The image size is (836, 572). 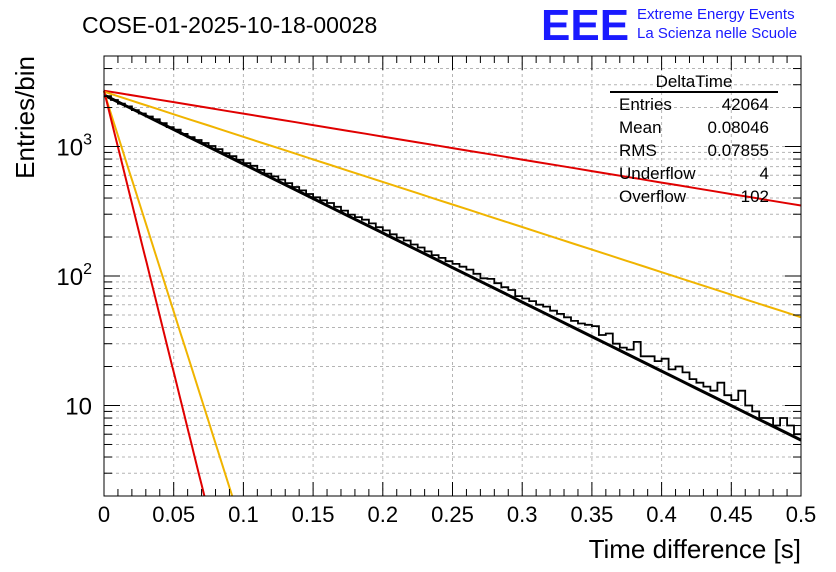 What do you see at coordinates (717, 33) in the screenshot?
I see `logo-line-2: La Scienza nelle Scuole` at bounding box center [717, 33].